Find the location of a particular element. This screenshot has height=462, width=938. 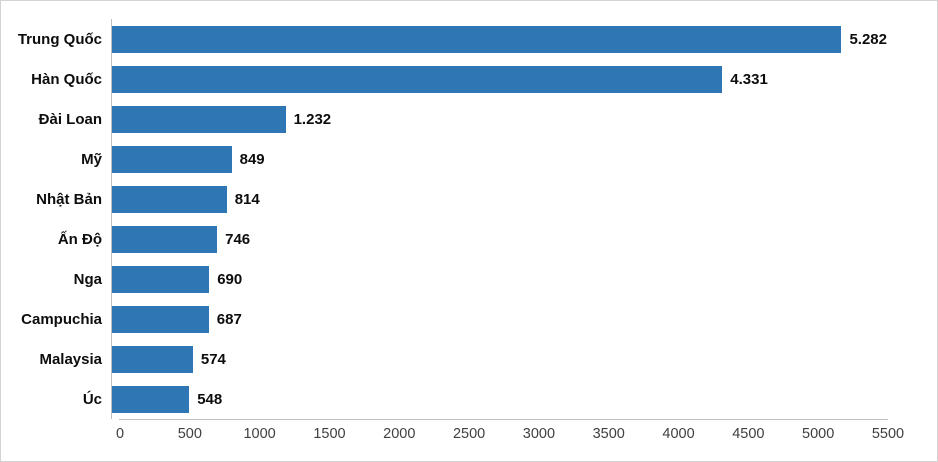

bar-row: Malaysia 574 is located at coordinates (444, 359).